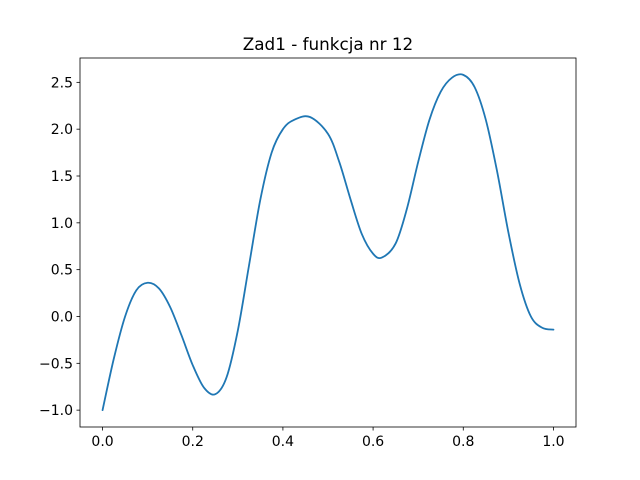 The width and height of the screenshot is (640, 480). Describe the element at coordinates (62, 130) in the screenshot. I see `y-tick-label: 2.0` at that location.